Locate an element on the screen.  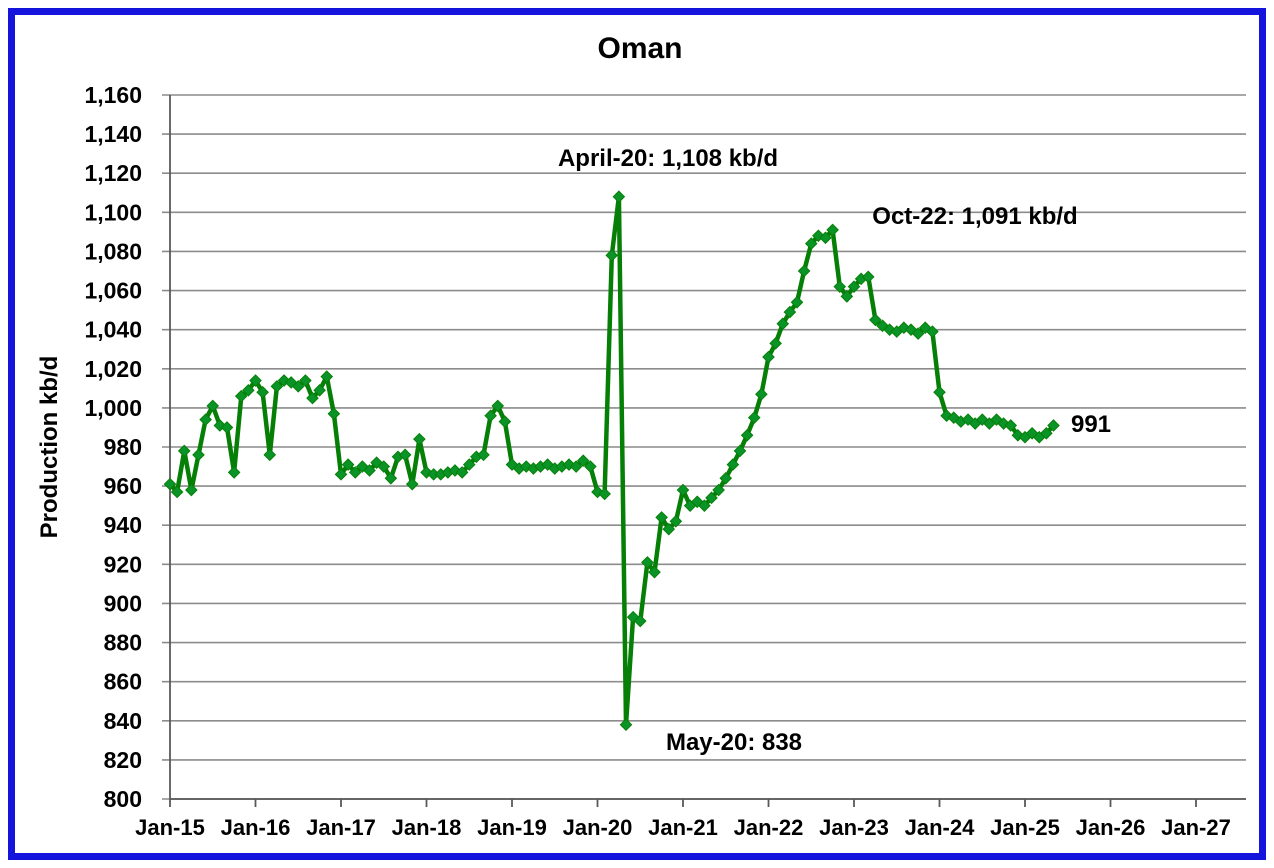
y-tick-label: 820 is located at coordinates (123, 760).